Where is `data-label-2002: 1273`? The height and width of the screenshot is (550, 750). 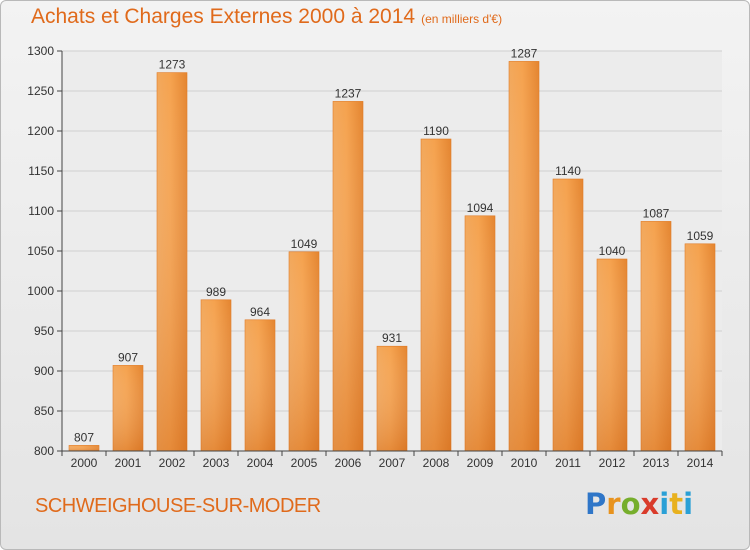
data-label-2002: 1273 is located at coordinates (172, 65).